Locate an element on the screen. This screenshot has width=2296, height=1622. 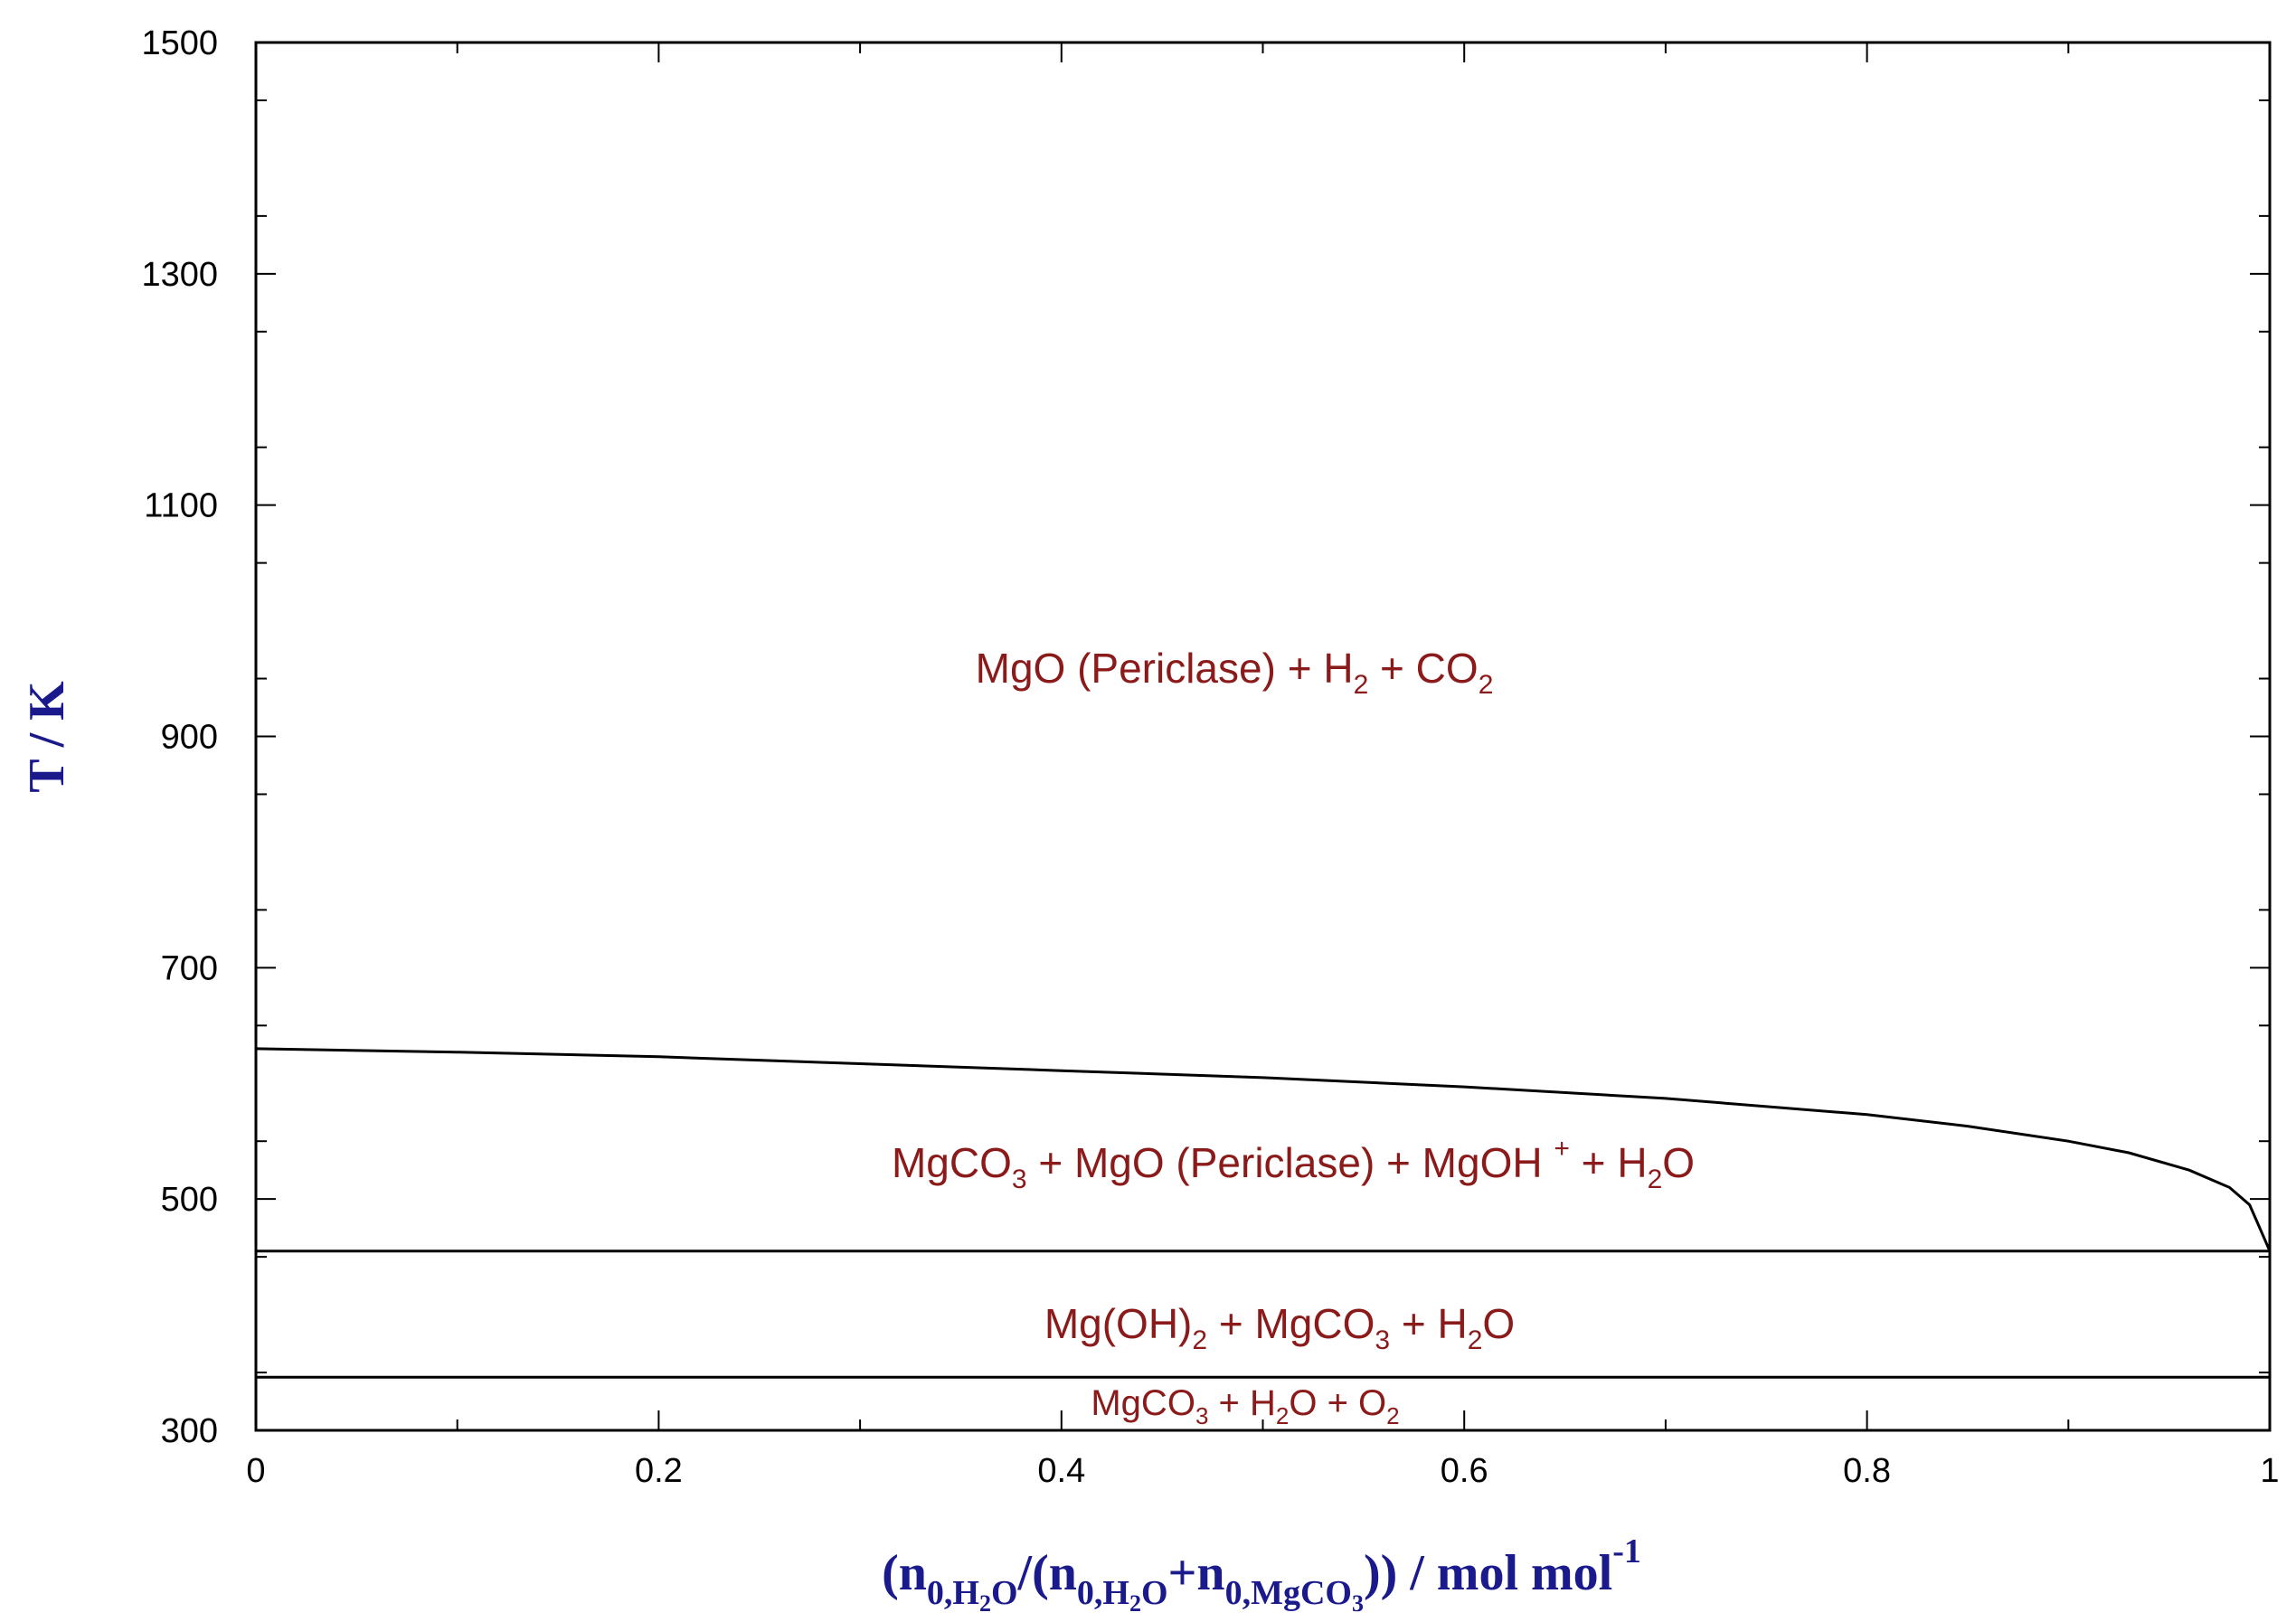
y-axis-title: T / K is located at coordinates (47, 737).